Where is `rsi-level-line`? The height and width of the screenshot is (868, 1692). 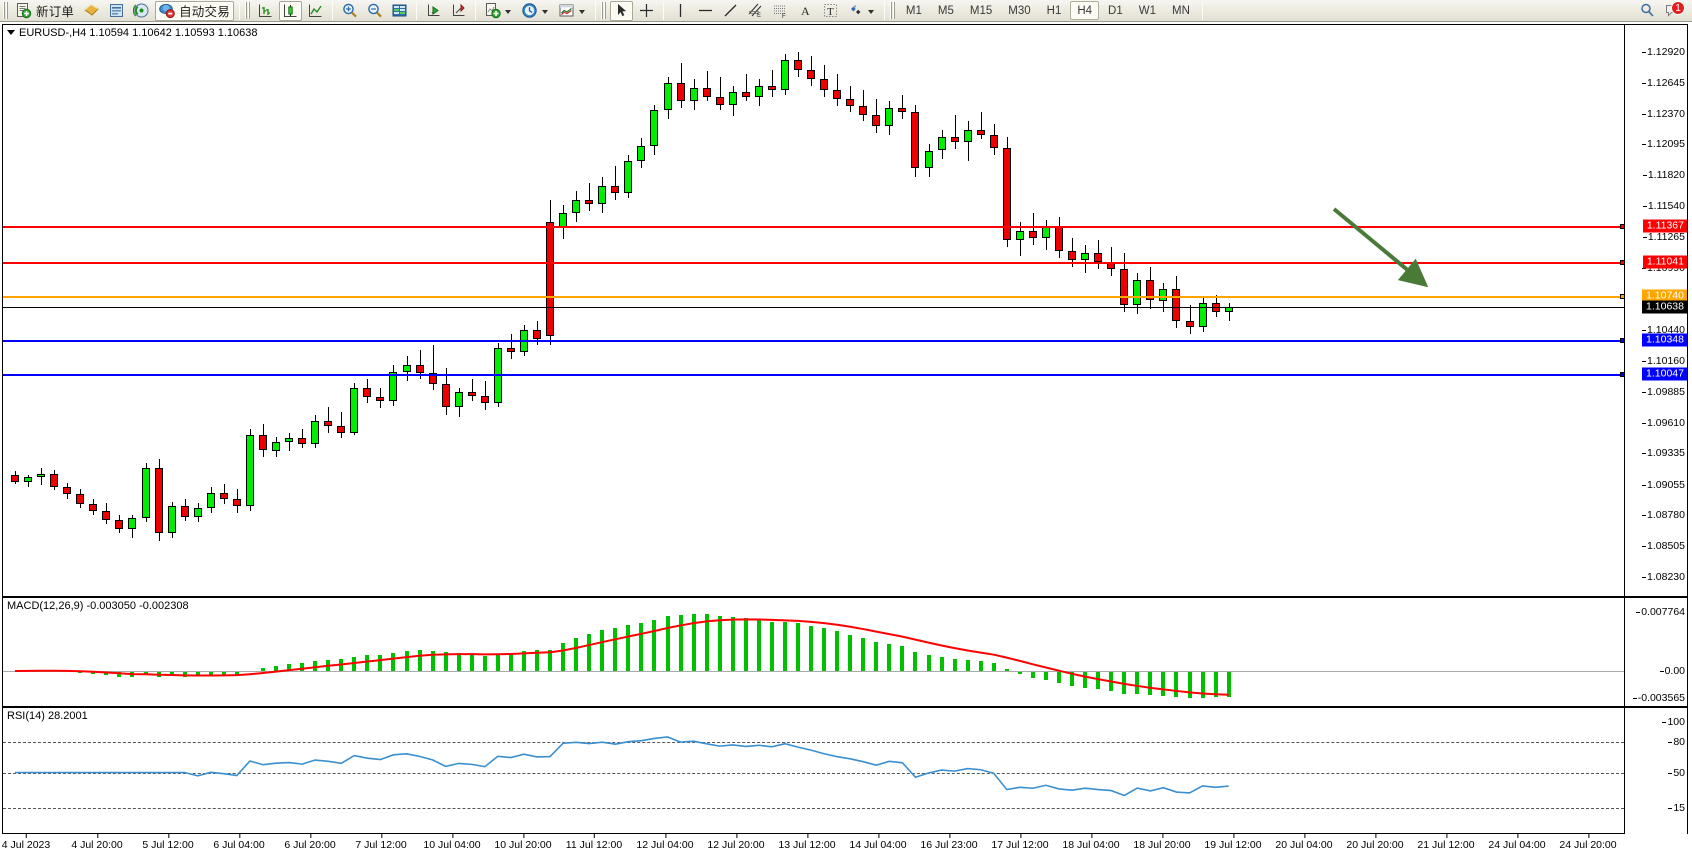 rsi-level-line is located at coordinates (813, 743).